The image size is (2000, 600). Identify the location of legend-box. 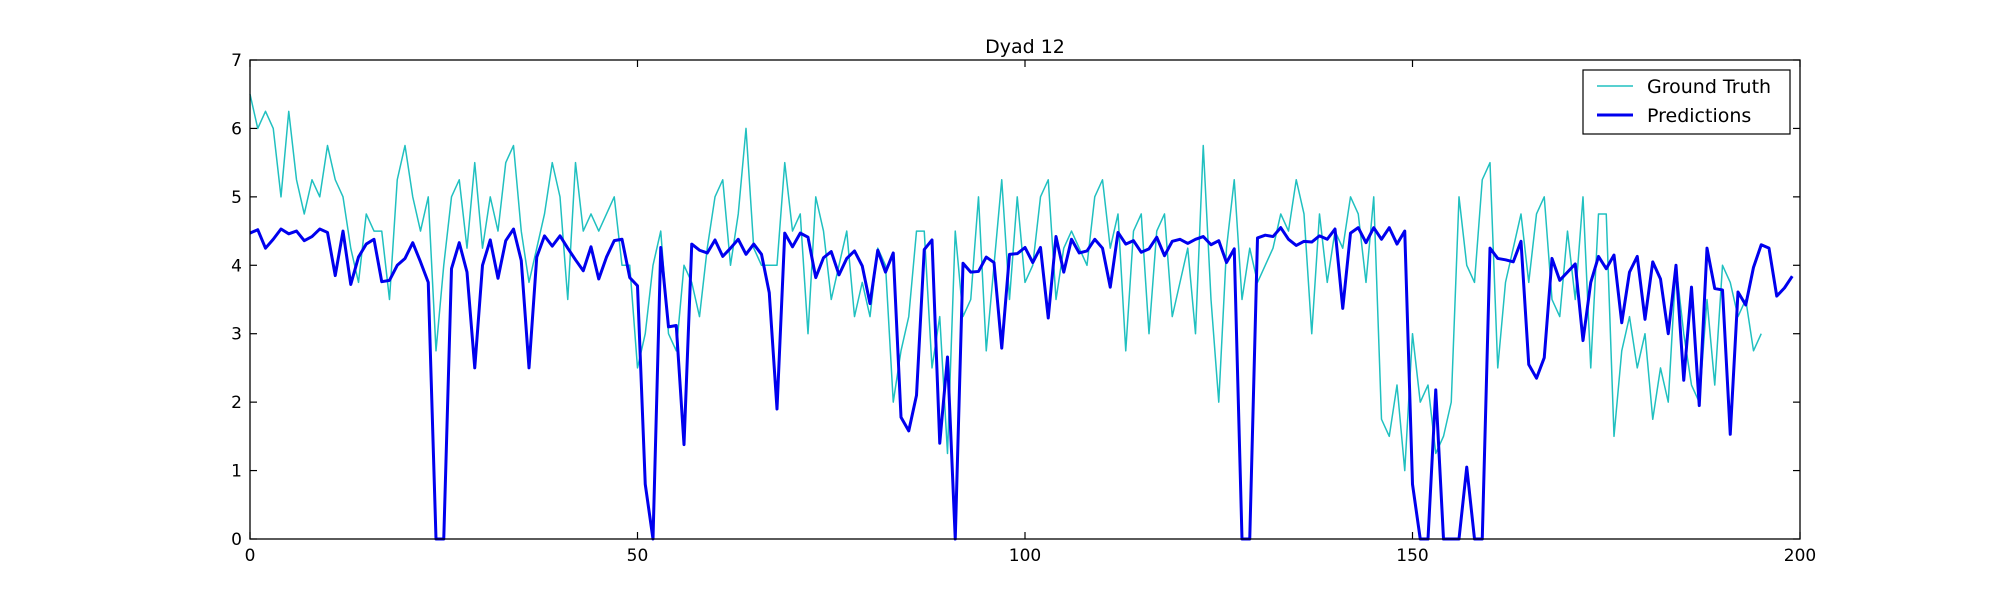
(1686, 102).